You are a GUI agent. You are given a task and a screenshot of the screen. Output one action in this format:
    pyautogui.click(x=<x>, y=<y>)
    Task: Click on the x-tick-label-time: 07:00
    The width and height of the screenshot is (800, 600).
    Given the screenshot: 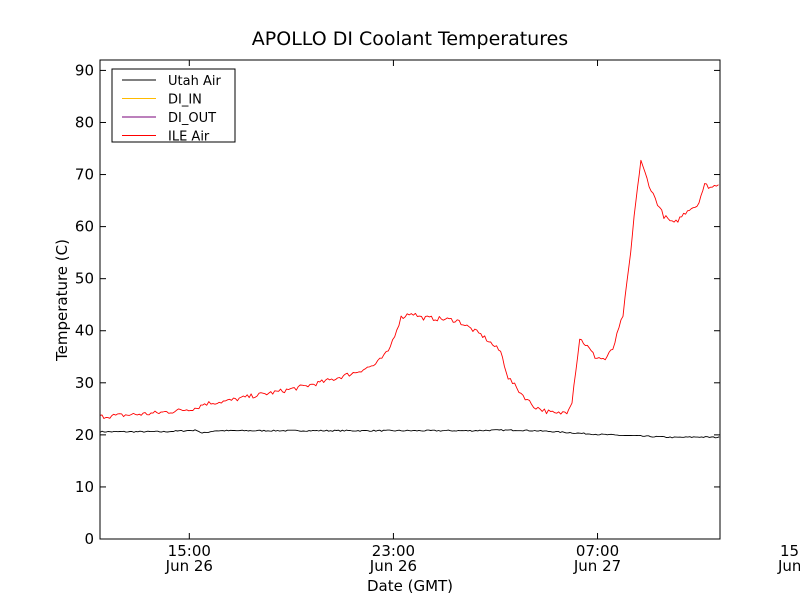 What is the action you would take?
    pyautogui.click(x=597, y=551)
    